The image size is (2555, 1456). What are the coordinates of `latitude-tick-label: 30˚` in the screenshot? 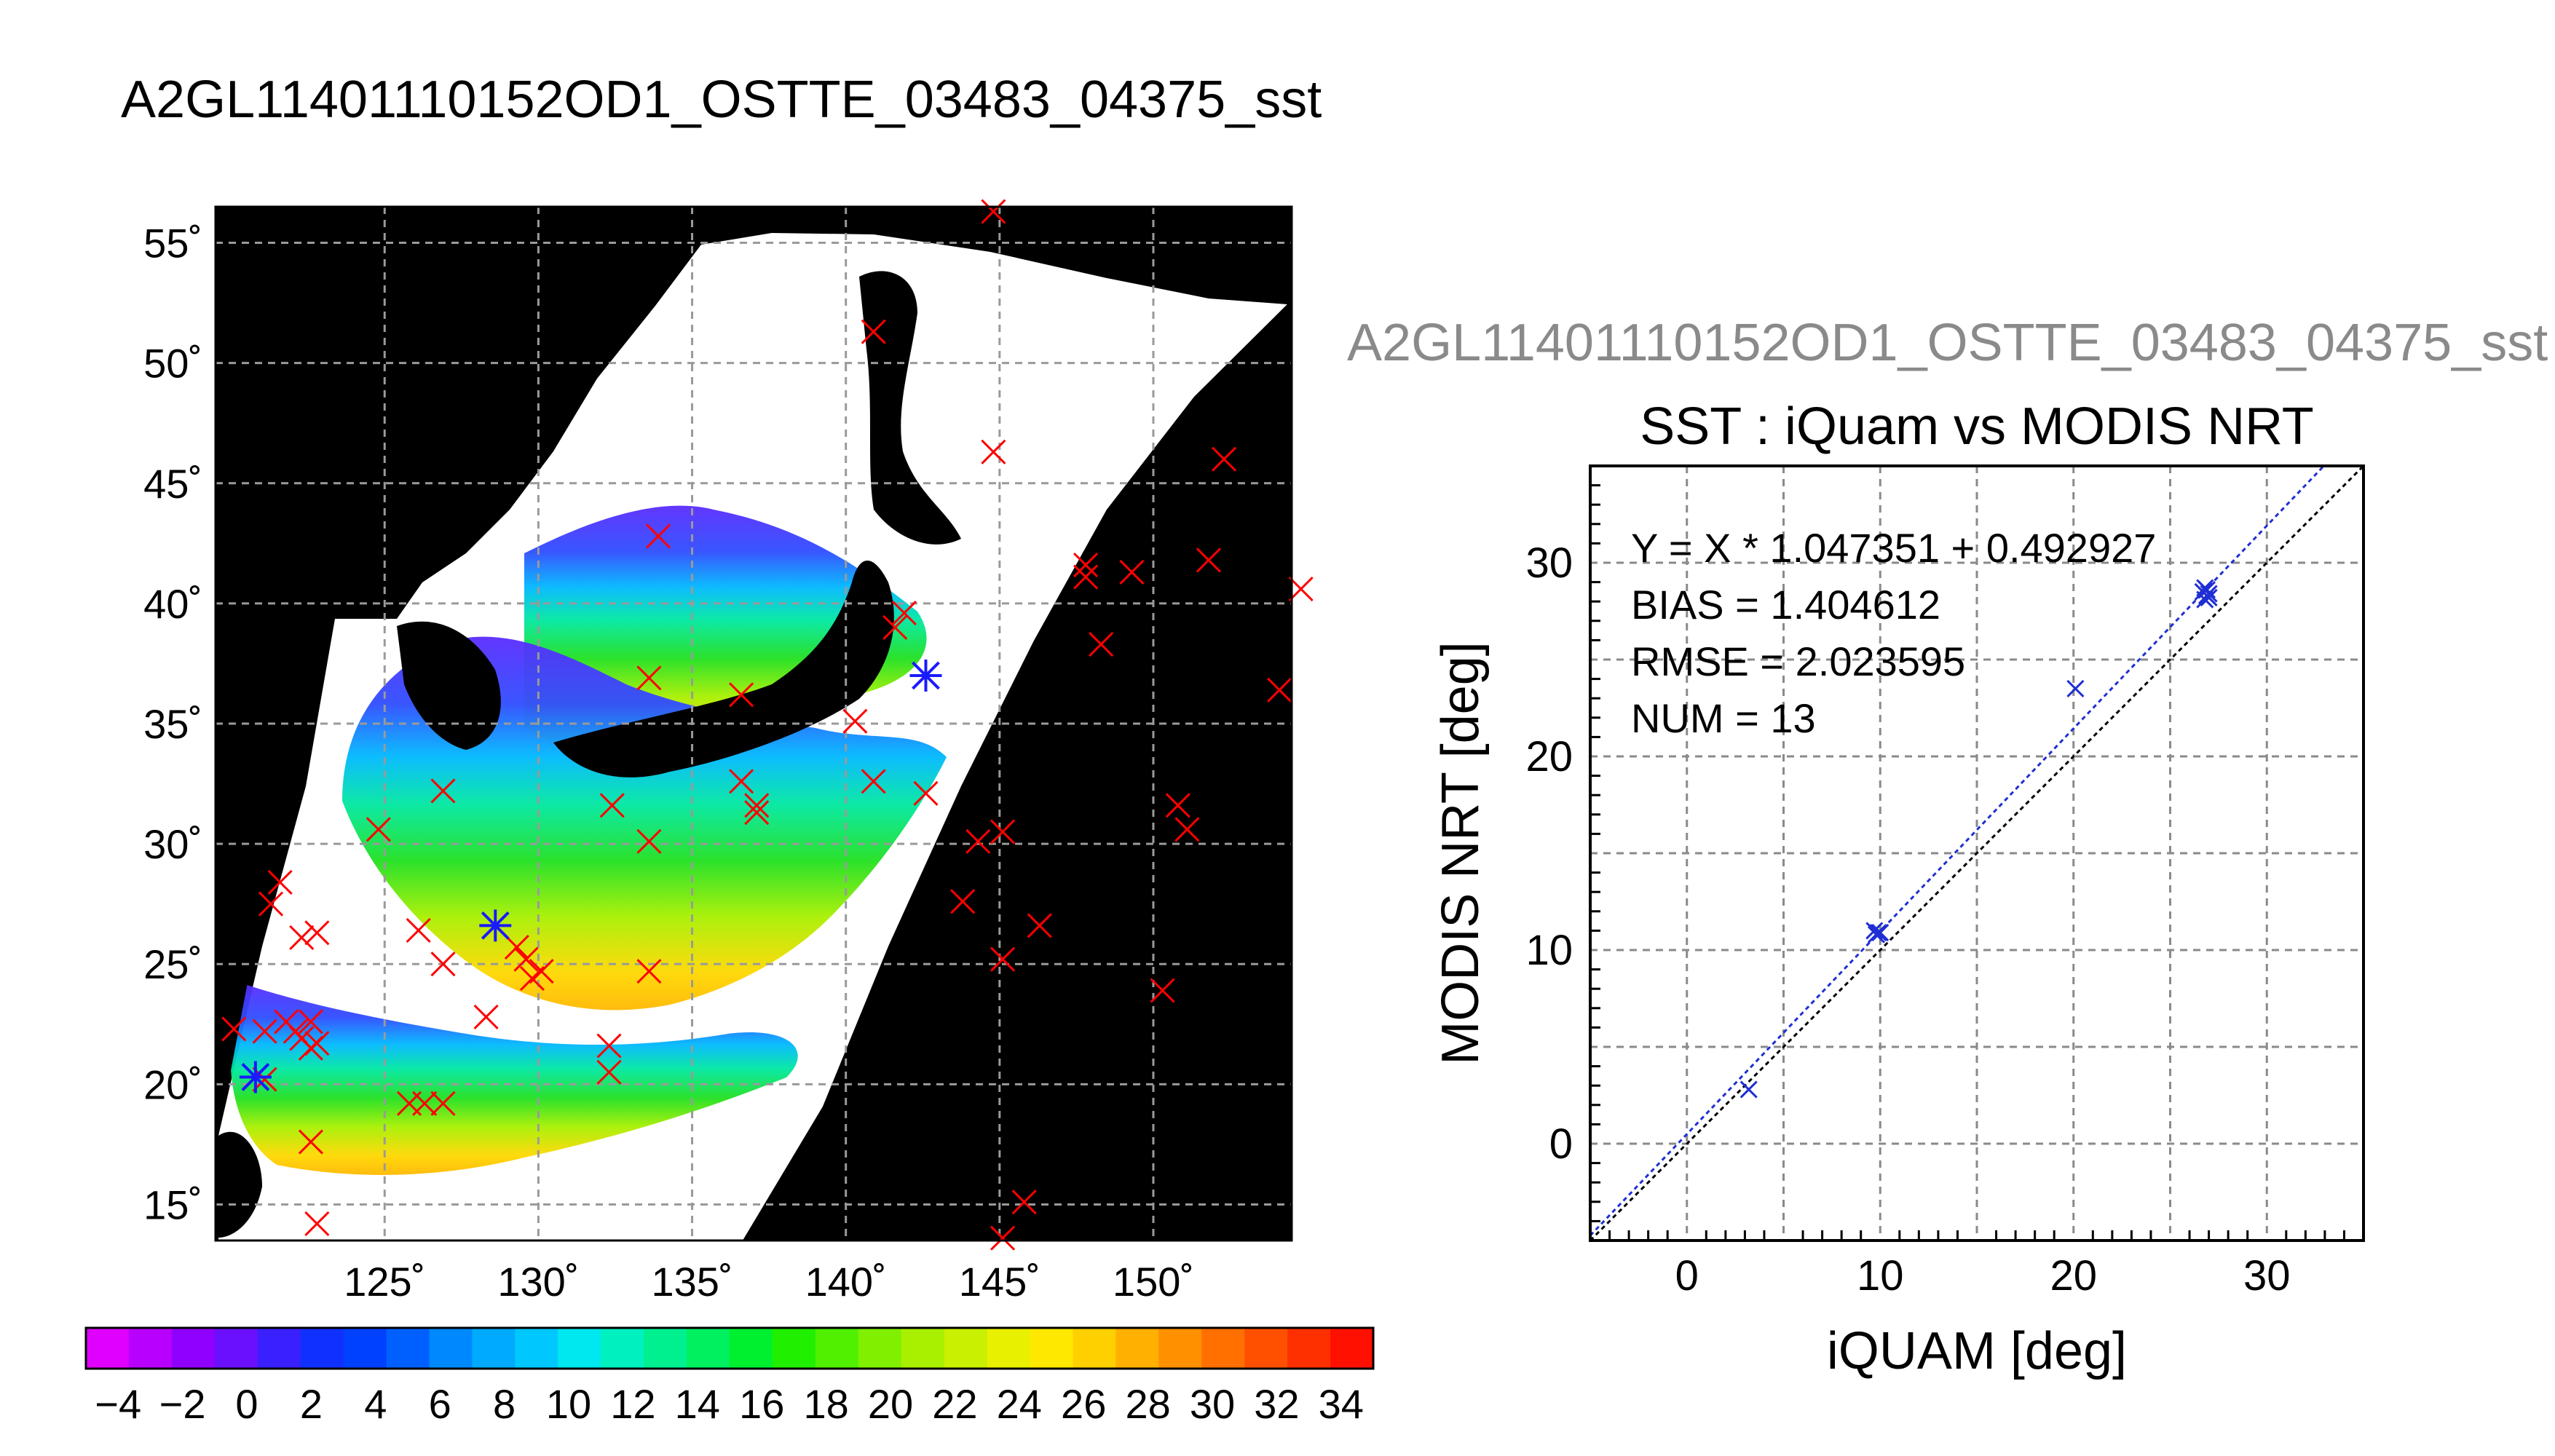 It's located at (172, 844).